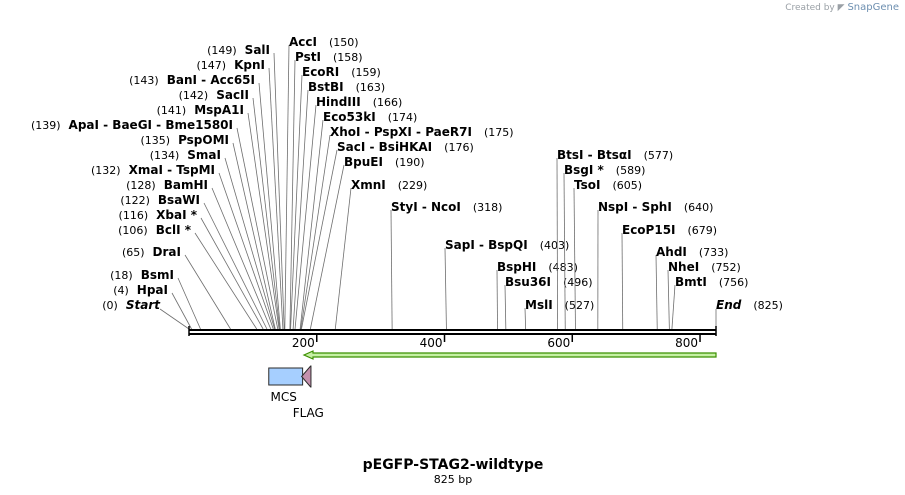  Describe the element at coordinates (388, 102) in the screenshot. I see `site-pos-hindiii: (166)` at that location.